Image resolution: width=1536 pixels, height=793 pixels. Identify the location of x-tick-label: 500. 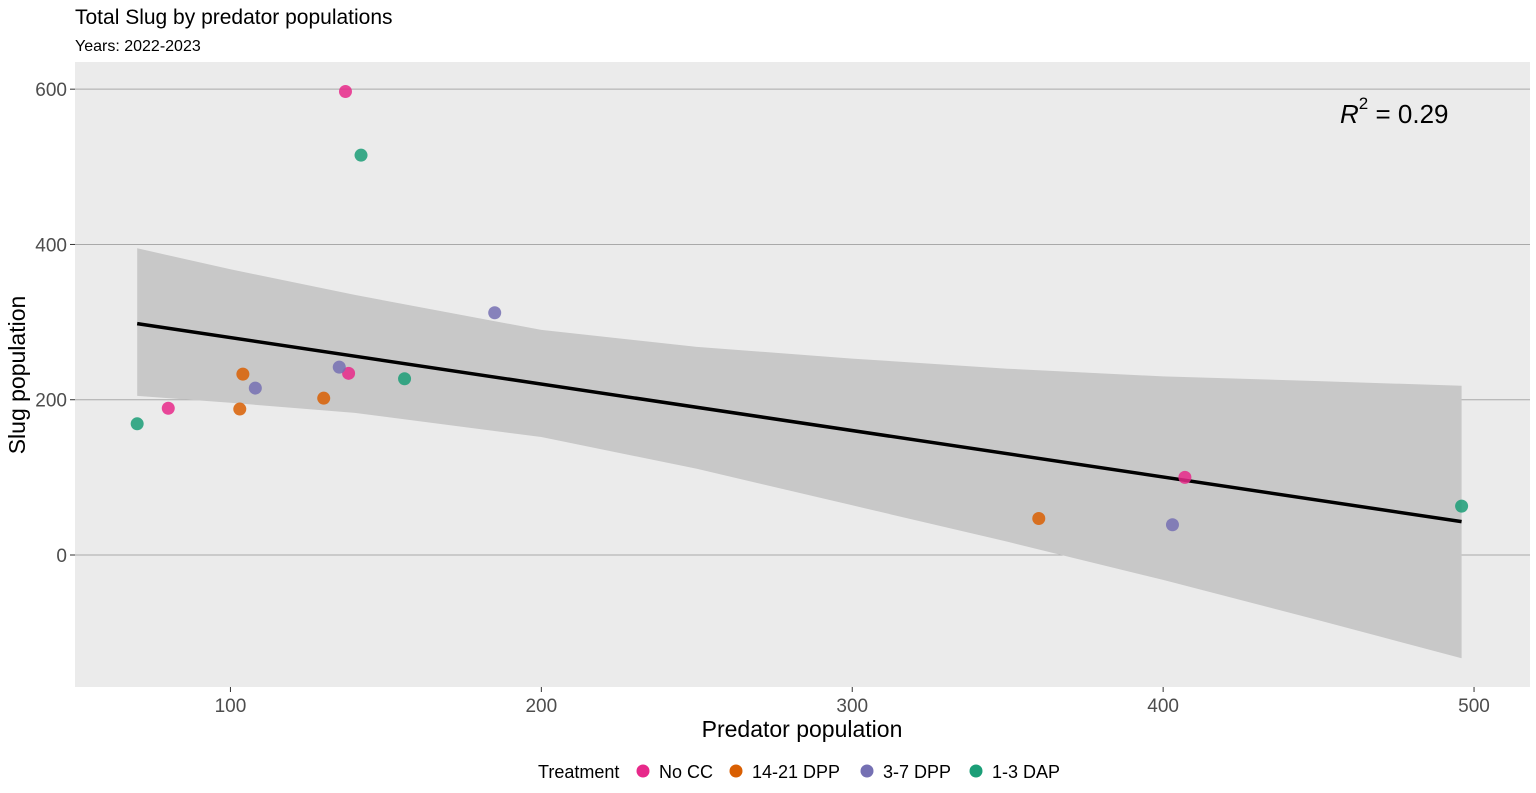
(1474, 706).